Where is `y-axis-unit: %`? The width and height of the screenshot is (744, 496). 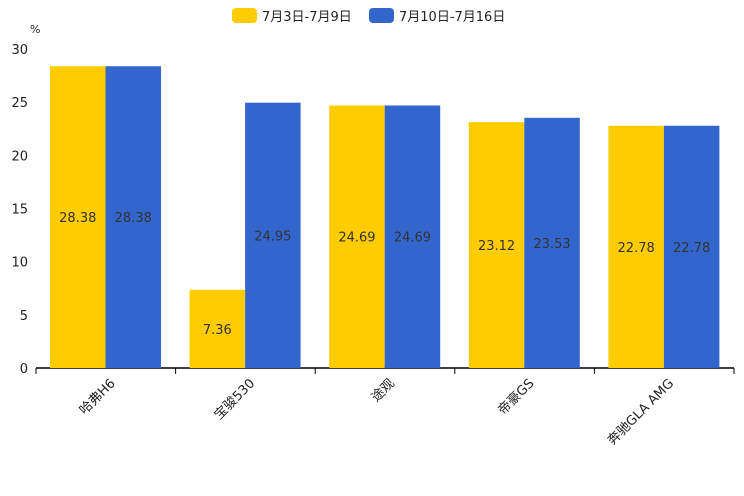 y-axis-unit: % is located at coordinates (35, 29).